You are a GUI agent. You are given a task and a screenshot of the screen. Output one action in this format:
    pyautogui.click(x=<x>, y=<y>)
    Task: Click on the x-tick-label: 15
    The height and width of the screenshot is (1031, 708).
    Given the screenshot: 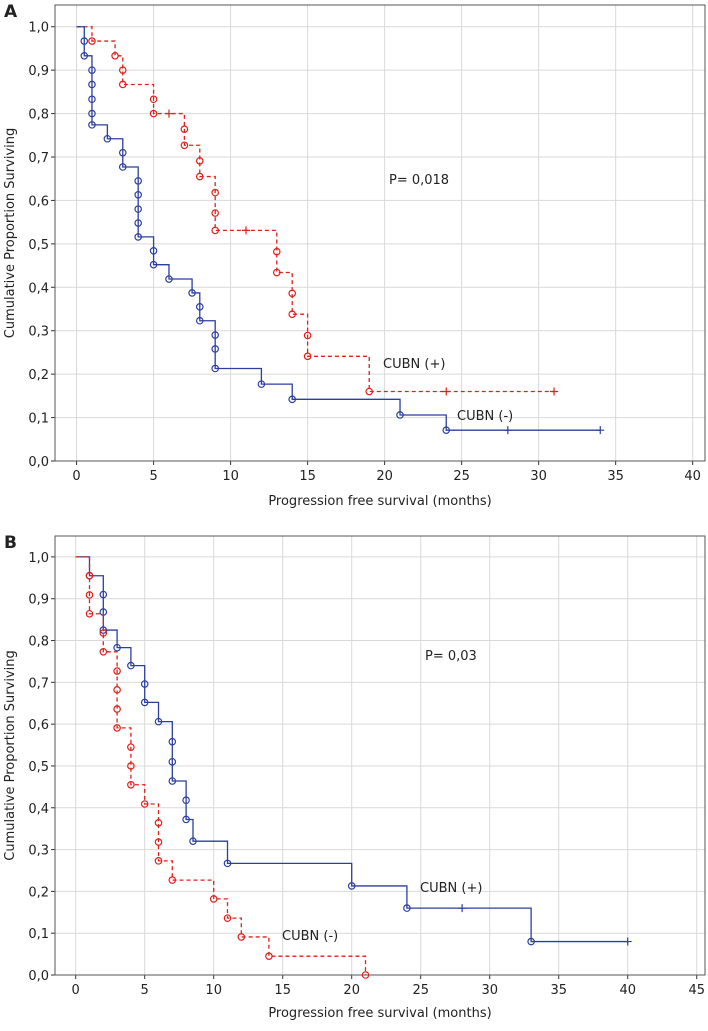 What is the action you would take?
    pyautogui.click(x=307, y=476)
    